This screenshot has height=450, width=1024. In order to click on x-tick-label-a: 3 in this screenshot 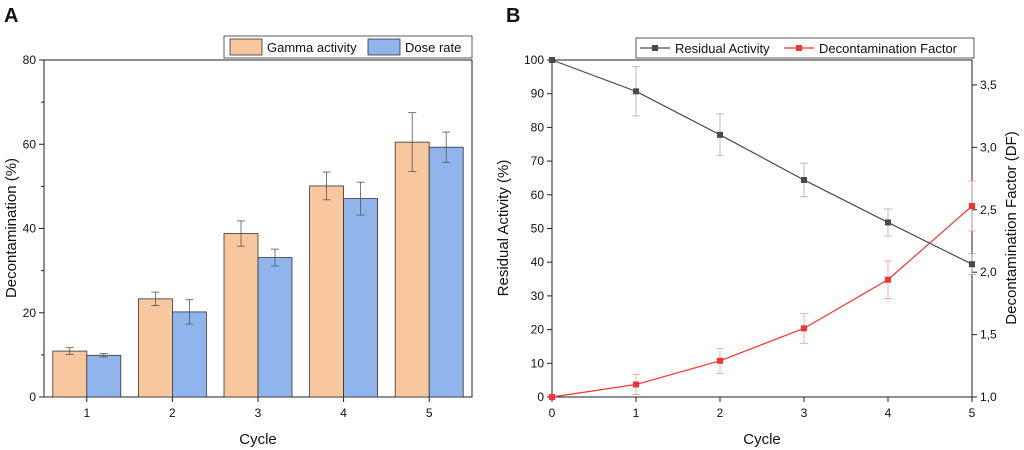, I will do `click(258, 413)`.